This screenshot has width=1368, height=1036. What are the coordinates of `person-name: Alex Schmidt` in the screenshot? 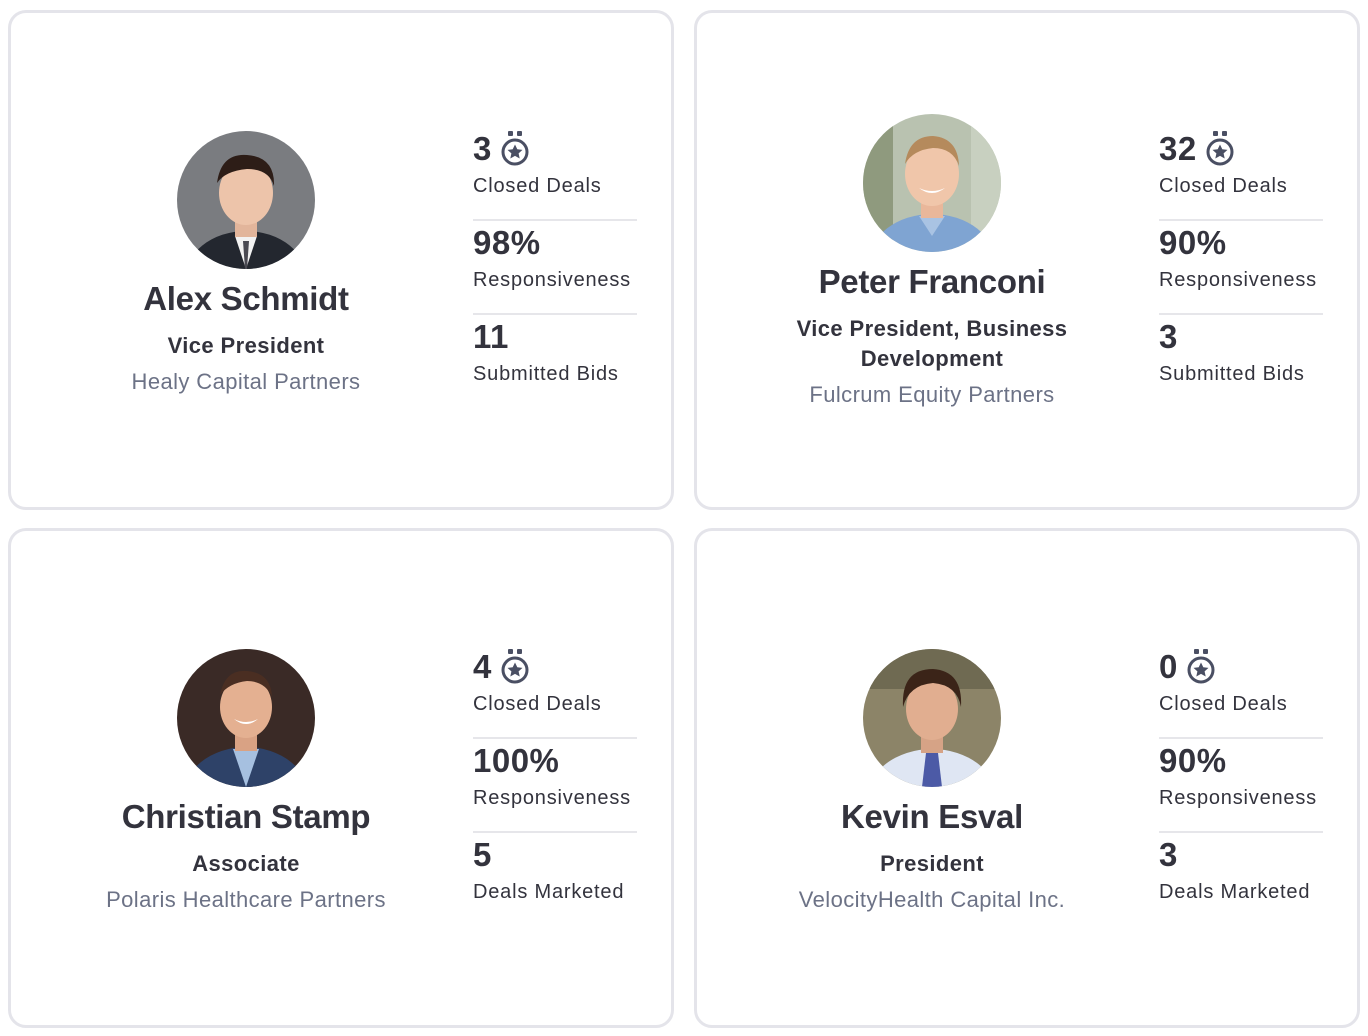 It's located at (246, 298).